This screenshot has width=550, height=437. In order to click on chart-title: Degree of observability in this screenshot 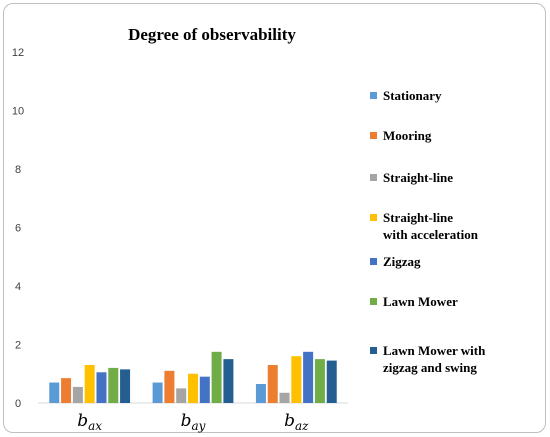, I will do `click(212, 34)`.